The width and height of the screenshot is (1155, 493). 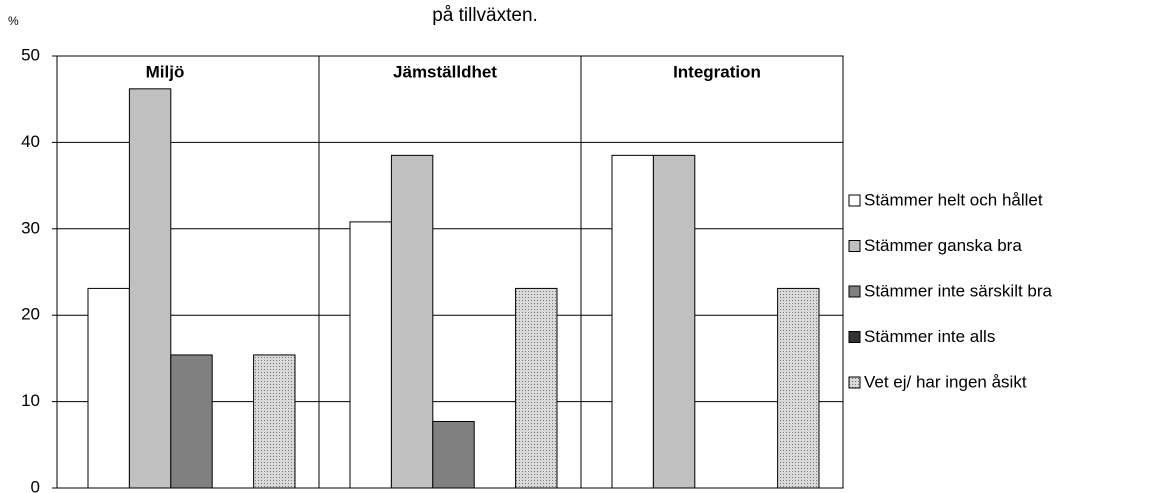 What do you see at coordinates (13, 21) in the screenshot?
I see `y-axis-label: %` at bounding box center [13, 21].